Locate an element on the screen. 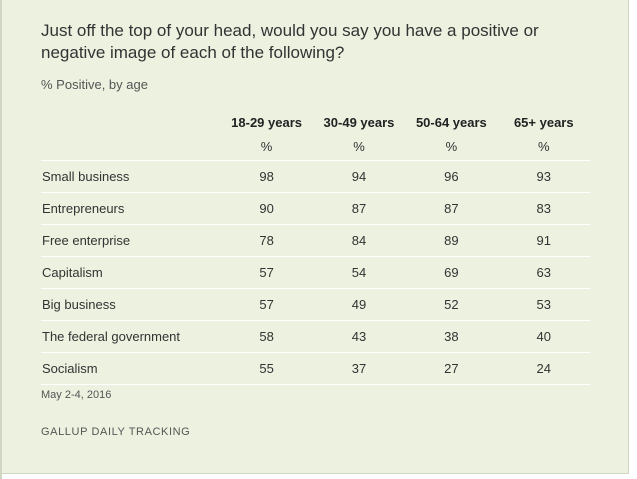 The height and width of the screenshot is (479, 637). data-cell: 96 is located at coordinates (451, 176).